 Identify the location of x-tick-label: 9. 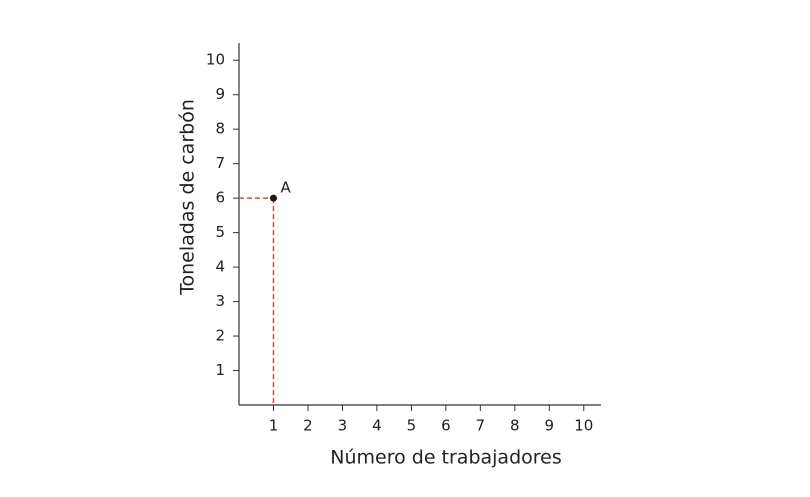
(550, 426).